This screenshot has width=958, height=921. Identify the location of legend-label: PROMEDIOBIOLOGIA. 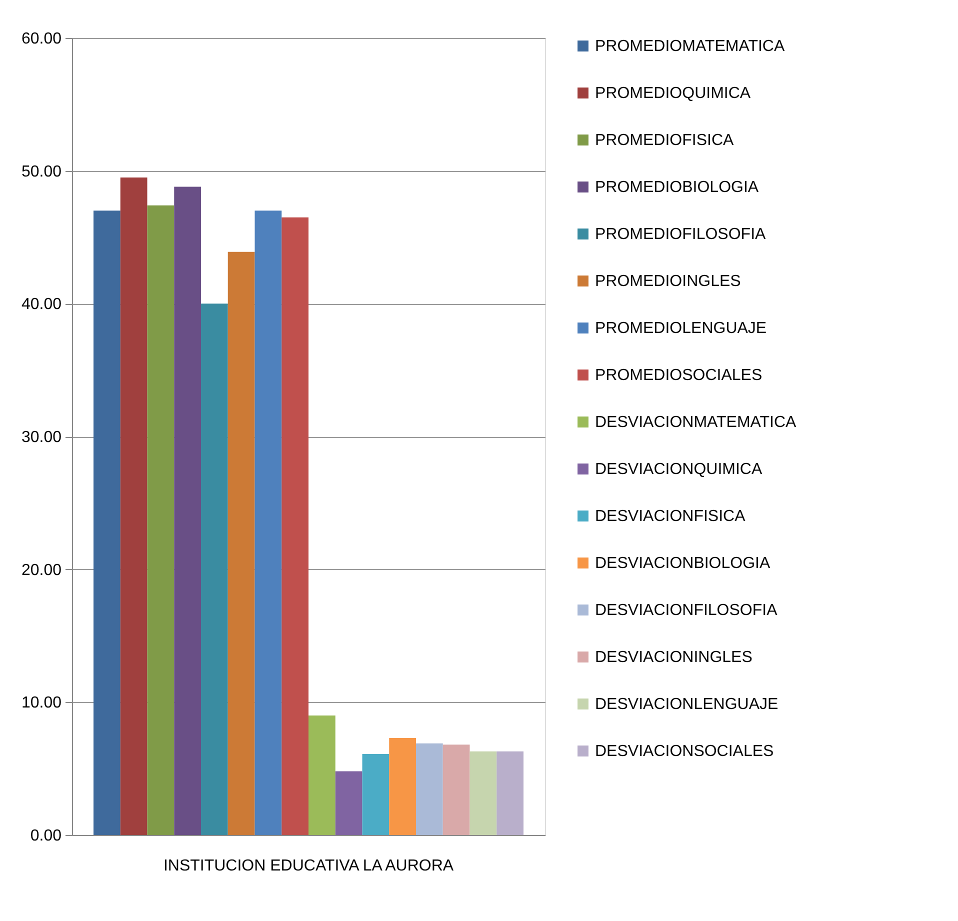
(677, 187).